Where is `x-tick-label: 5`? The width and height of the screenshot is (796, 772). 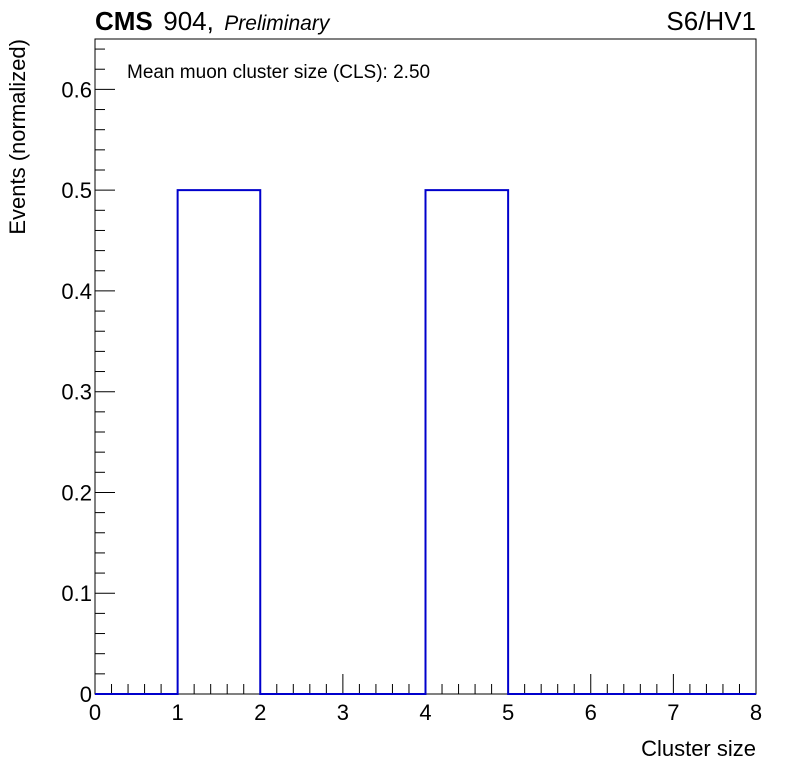
x-tick-label: 5 is located at coordinates (508, 712).